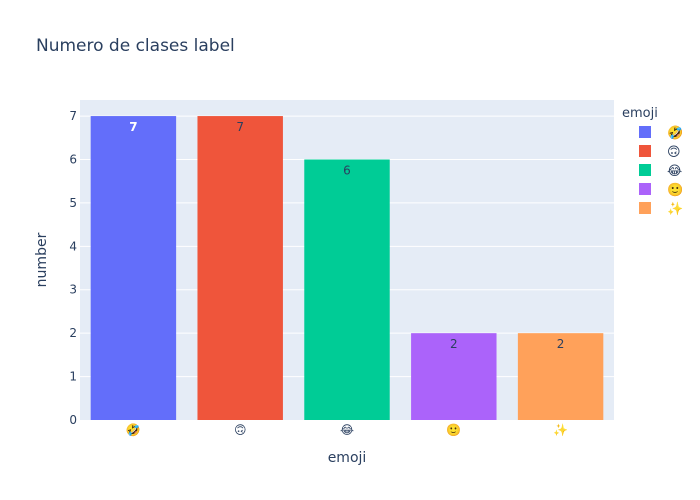 The image size is (700, 500). I want to click on y-tick-label: 7, so click(73, 116).